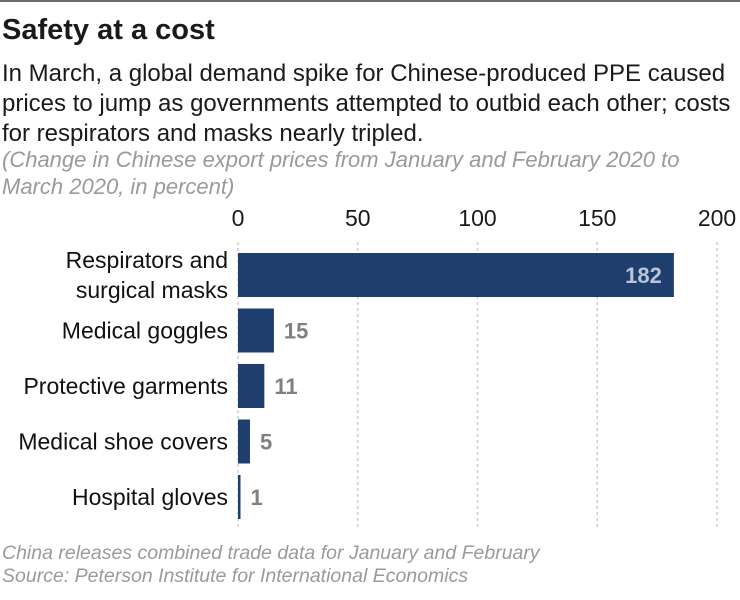 The width and height of the screenshot is (740, 600). What do you see at coordinates (296, 331) in the screenshot?
I see `value-label-1: 15` at bounding box center [296, 331].